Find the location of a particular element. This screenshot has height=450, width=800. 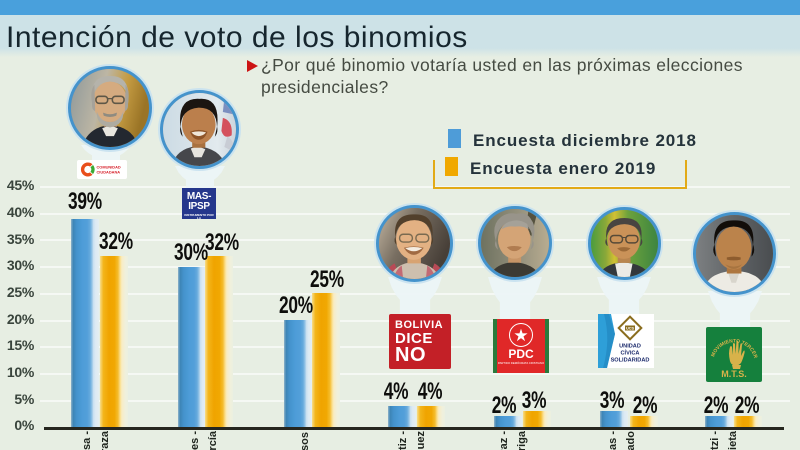

svg-text: UCS is located at coordinates (630, 328).